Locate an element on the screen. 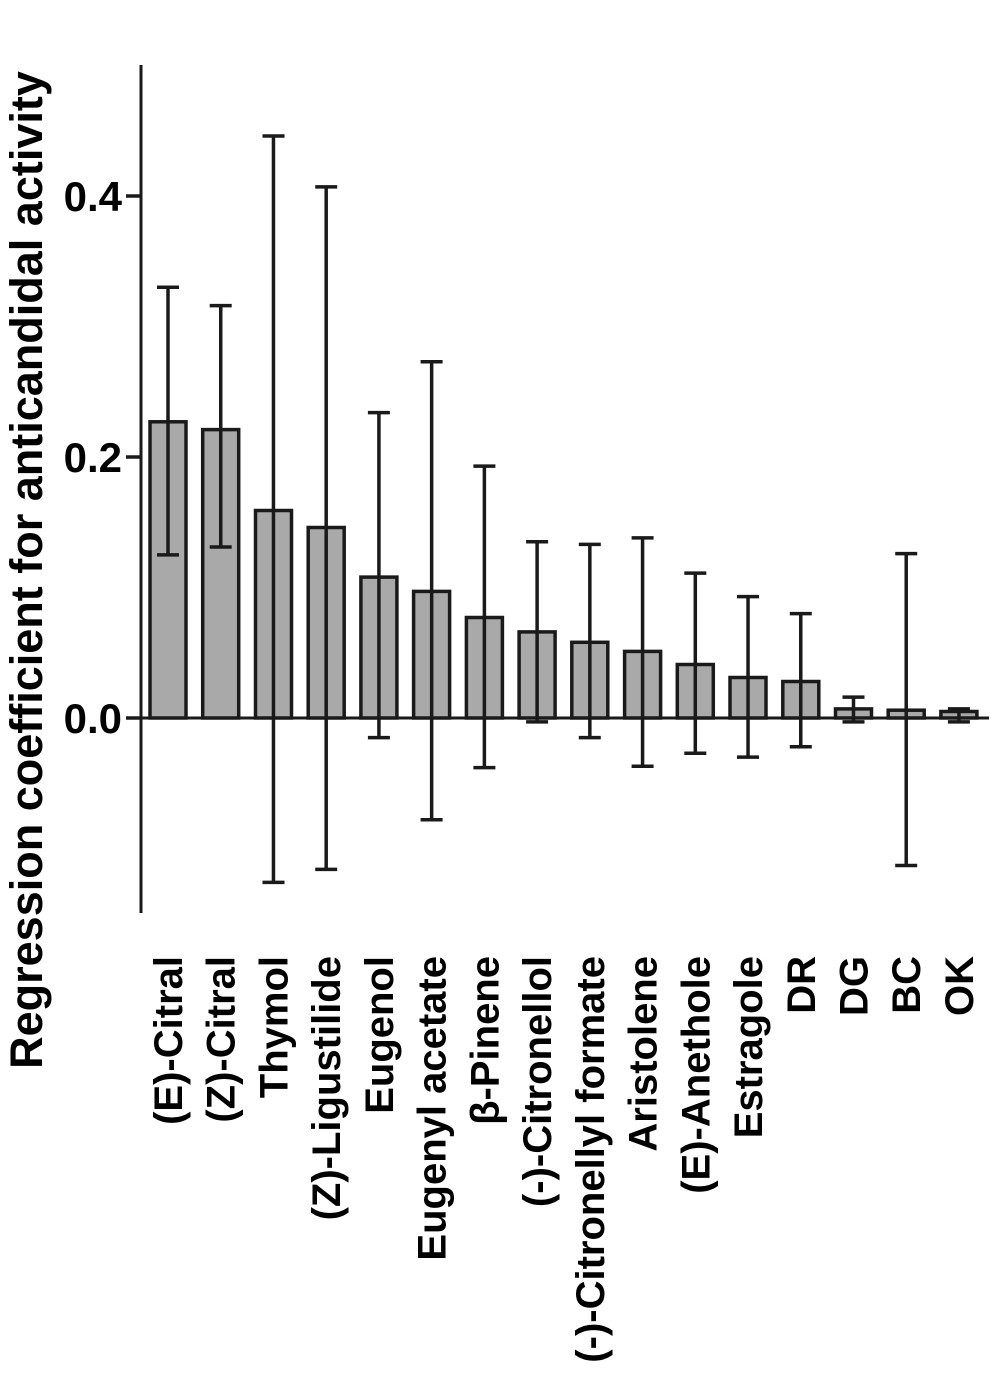 Image resolution: width=996 pixels, height=1376 pixels. x-tick-label: Eugenyl acetate is located at coordinates (433, 1108).